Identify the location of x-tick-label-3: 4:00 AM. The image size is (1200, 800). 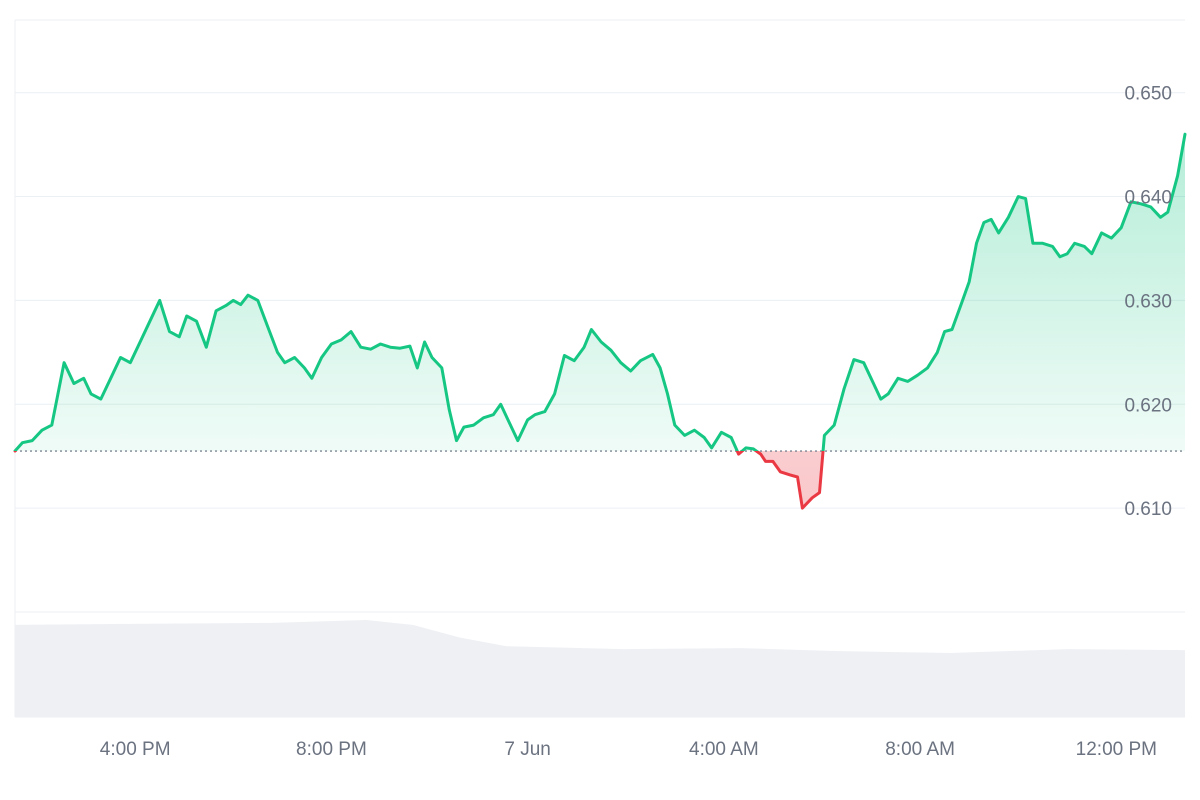
(724, 749).